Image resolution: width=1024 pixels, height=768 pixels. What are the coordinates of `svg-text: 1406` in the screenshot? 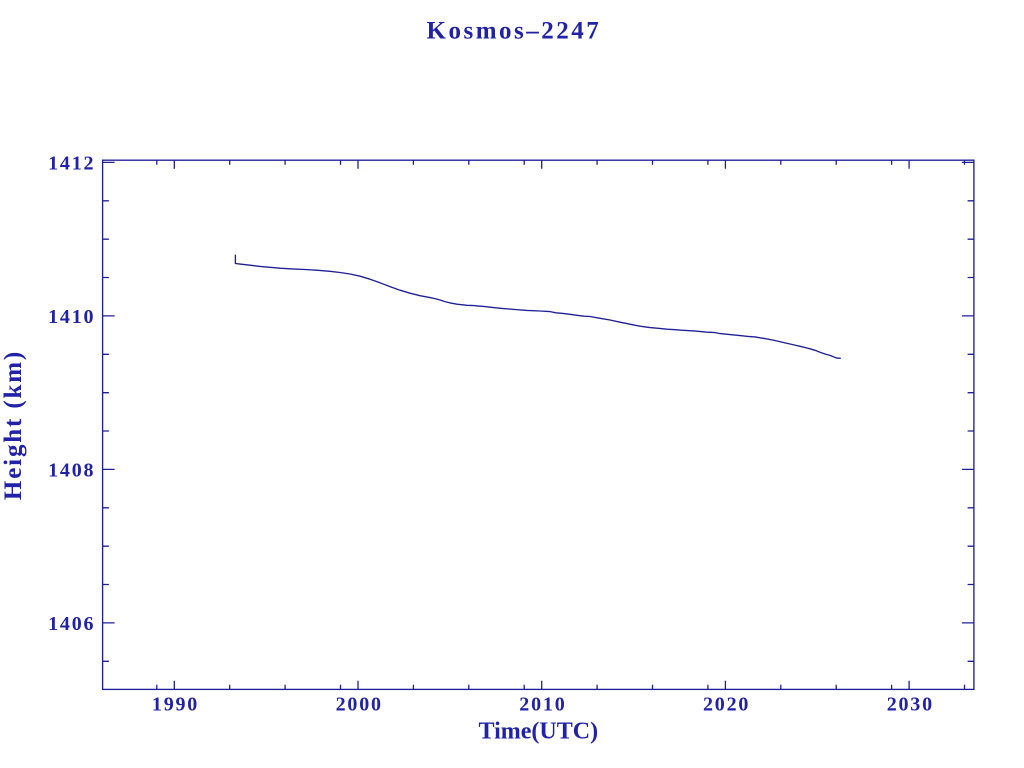 It's located at (71, 624).